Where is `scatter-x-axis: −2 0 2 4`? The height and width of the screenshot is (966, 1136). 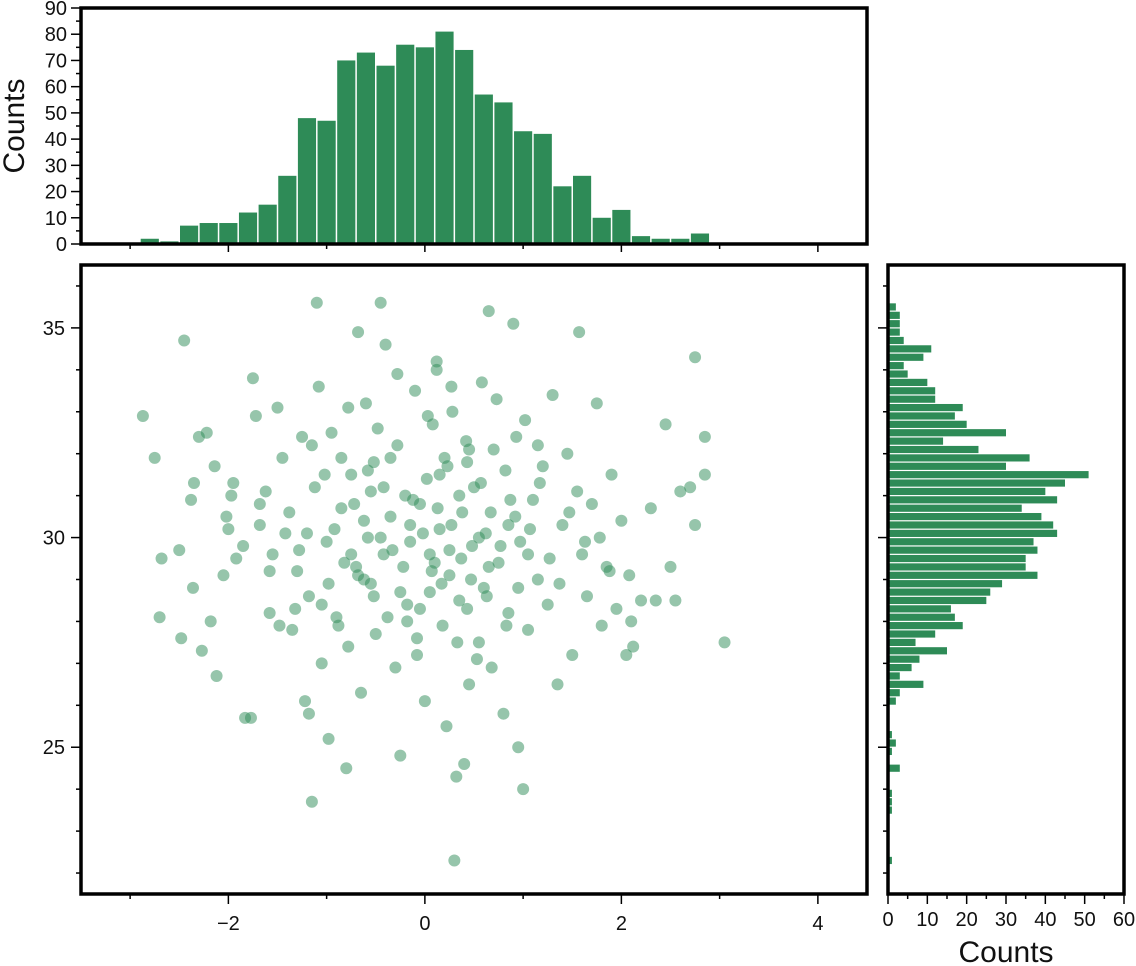
scatter-x-axis: −2 0 2 4 is located at coordinates (476, 914).